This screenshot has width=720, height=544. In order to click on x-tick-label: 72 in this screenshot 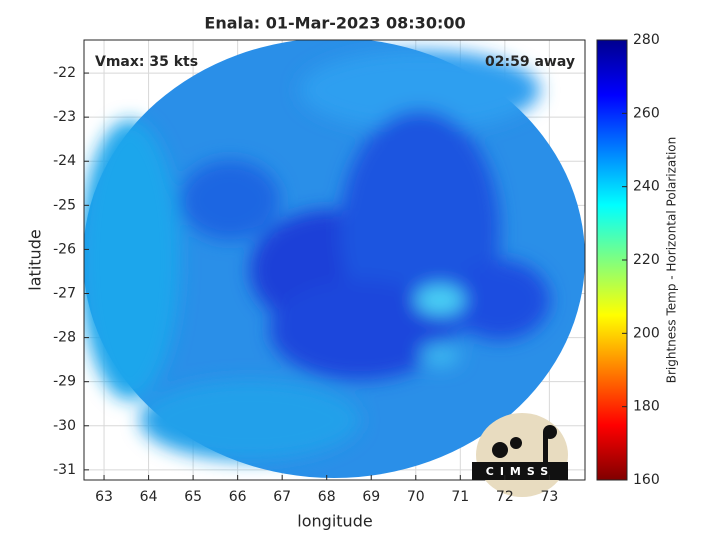, I will do `click(505, 497)`.